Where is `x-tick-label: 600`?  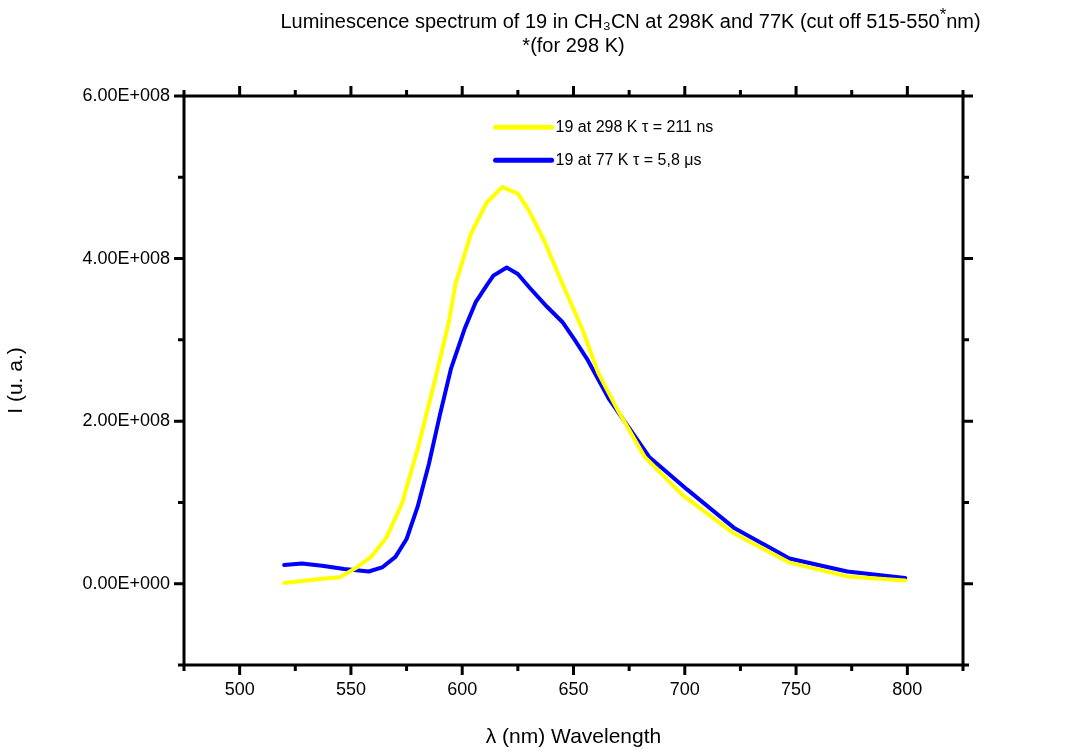 x-tick-label: 600 is located at coordinates (462, 688).